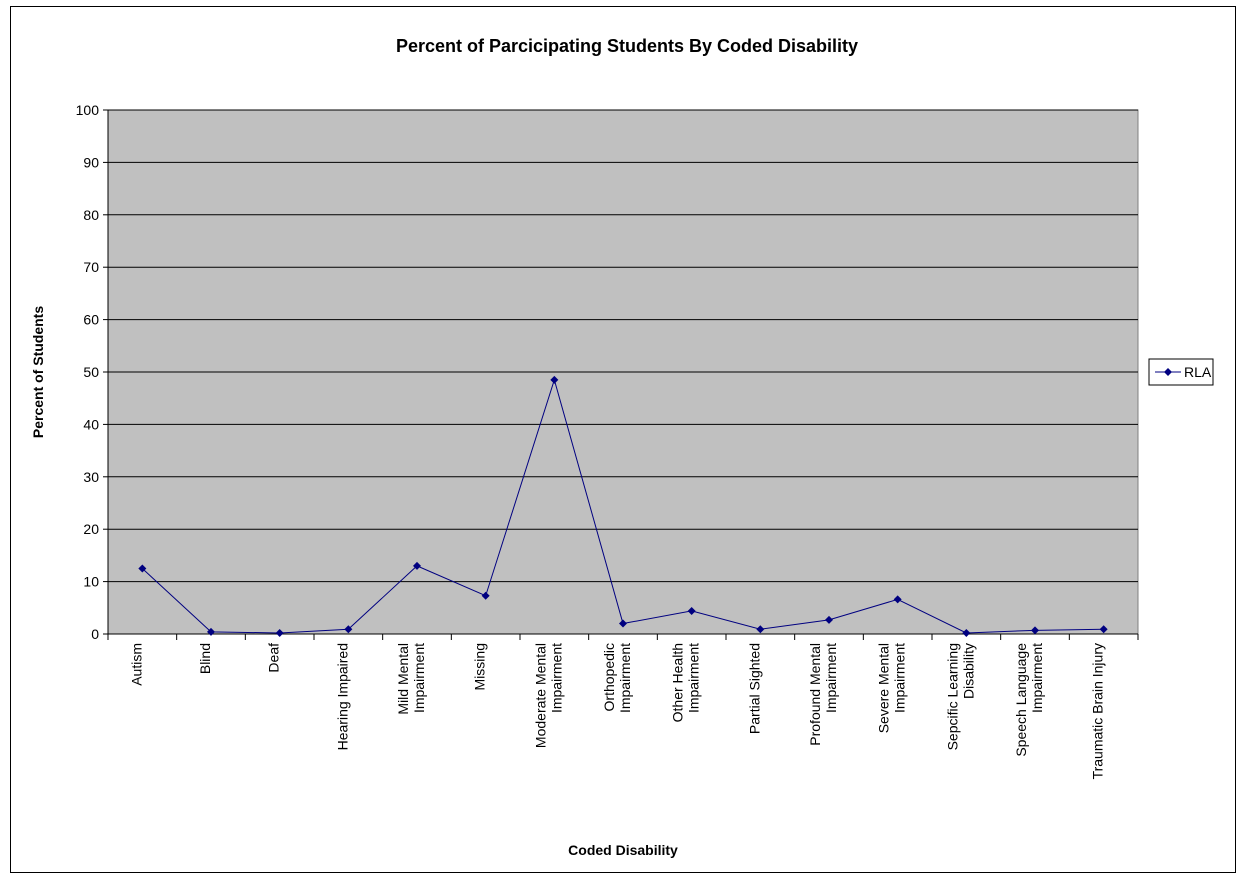 This screenshot has width=1239, height=877. Describe the element at coordinates (403, 679) in the screenshot. I see `x-tick-label: Mild Mental` at that location.